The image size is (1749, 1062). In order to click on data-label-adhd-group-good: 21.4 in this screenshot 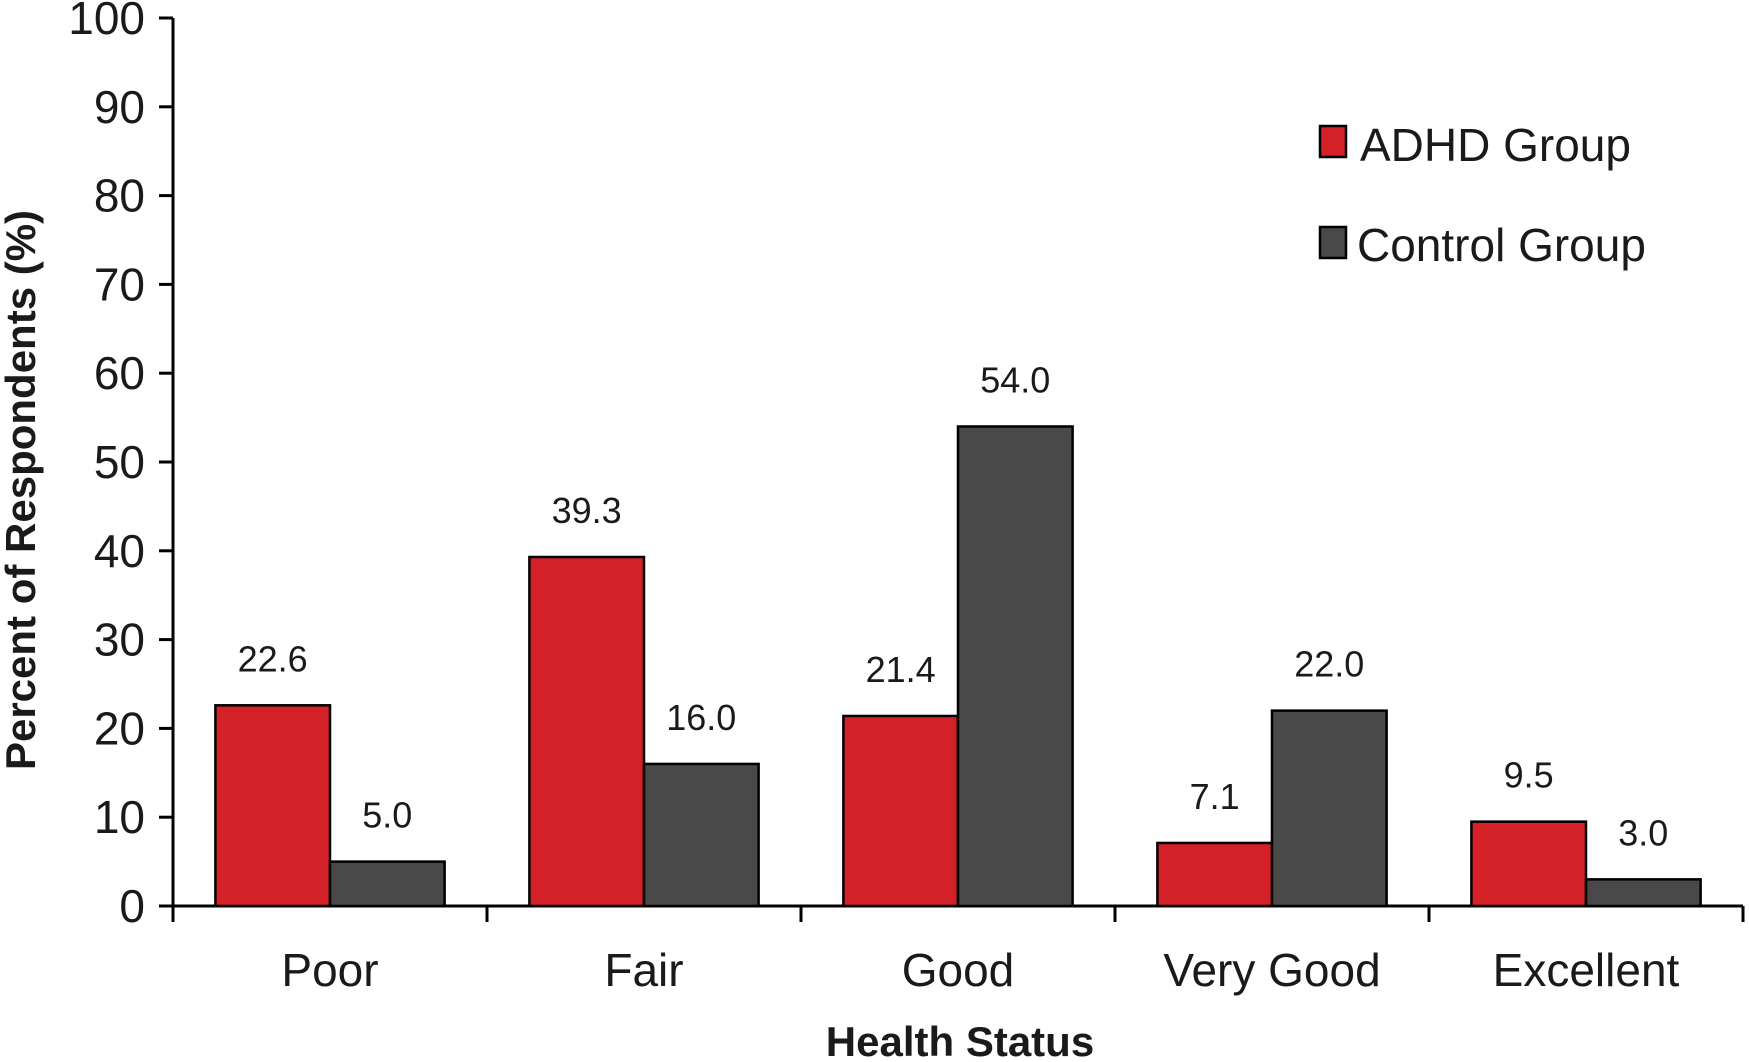, I will do `click(901, 669)`.